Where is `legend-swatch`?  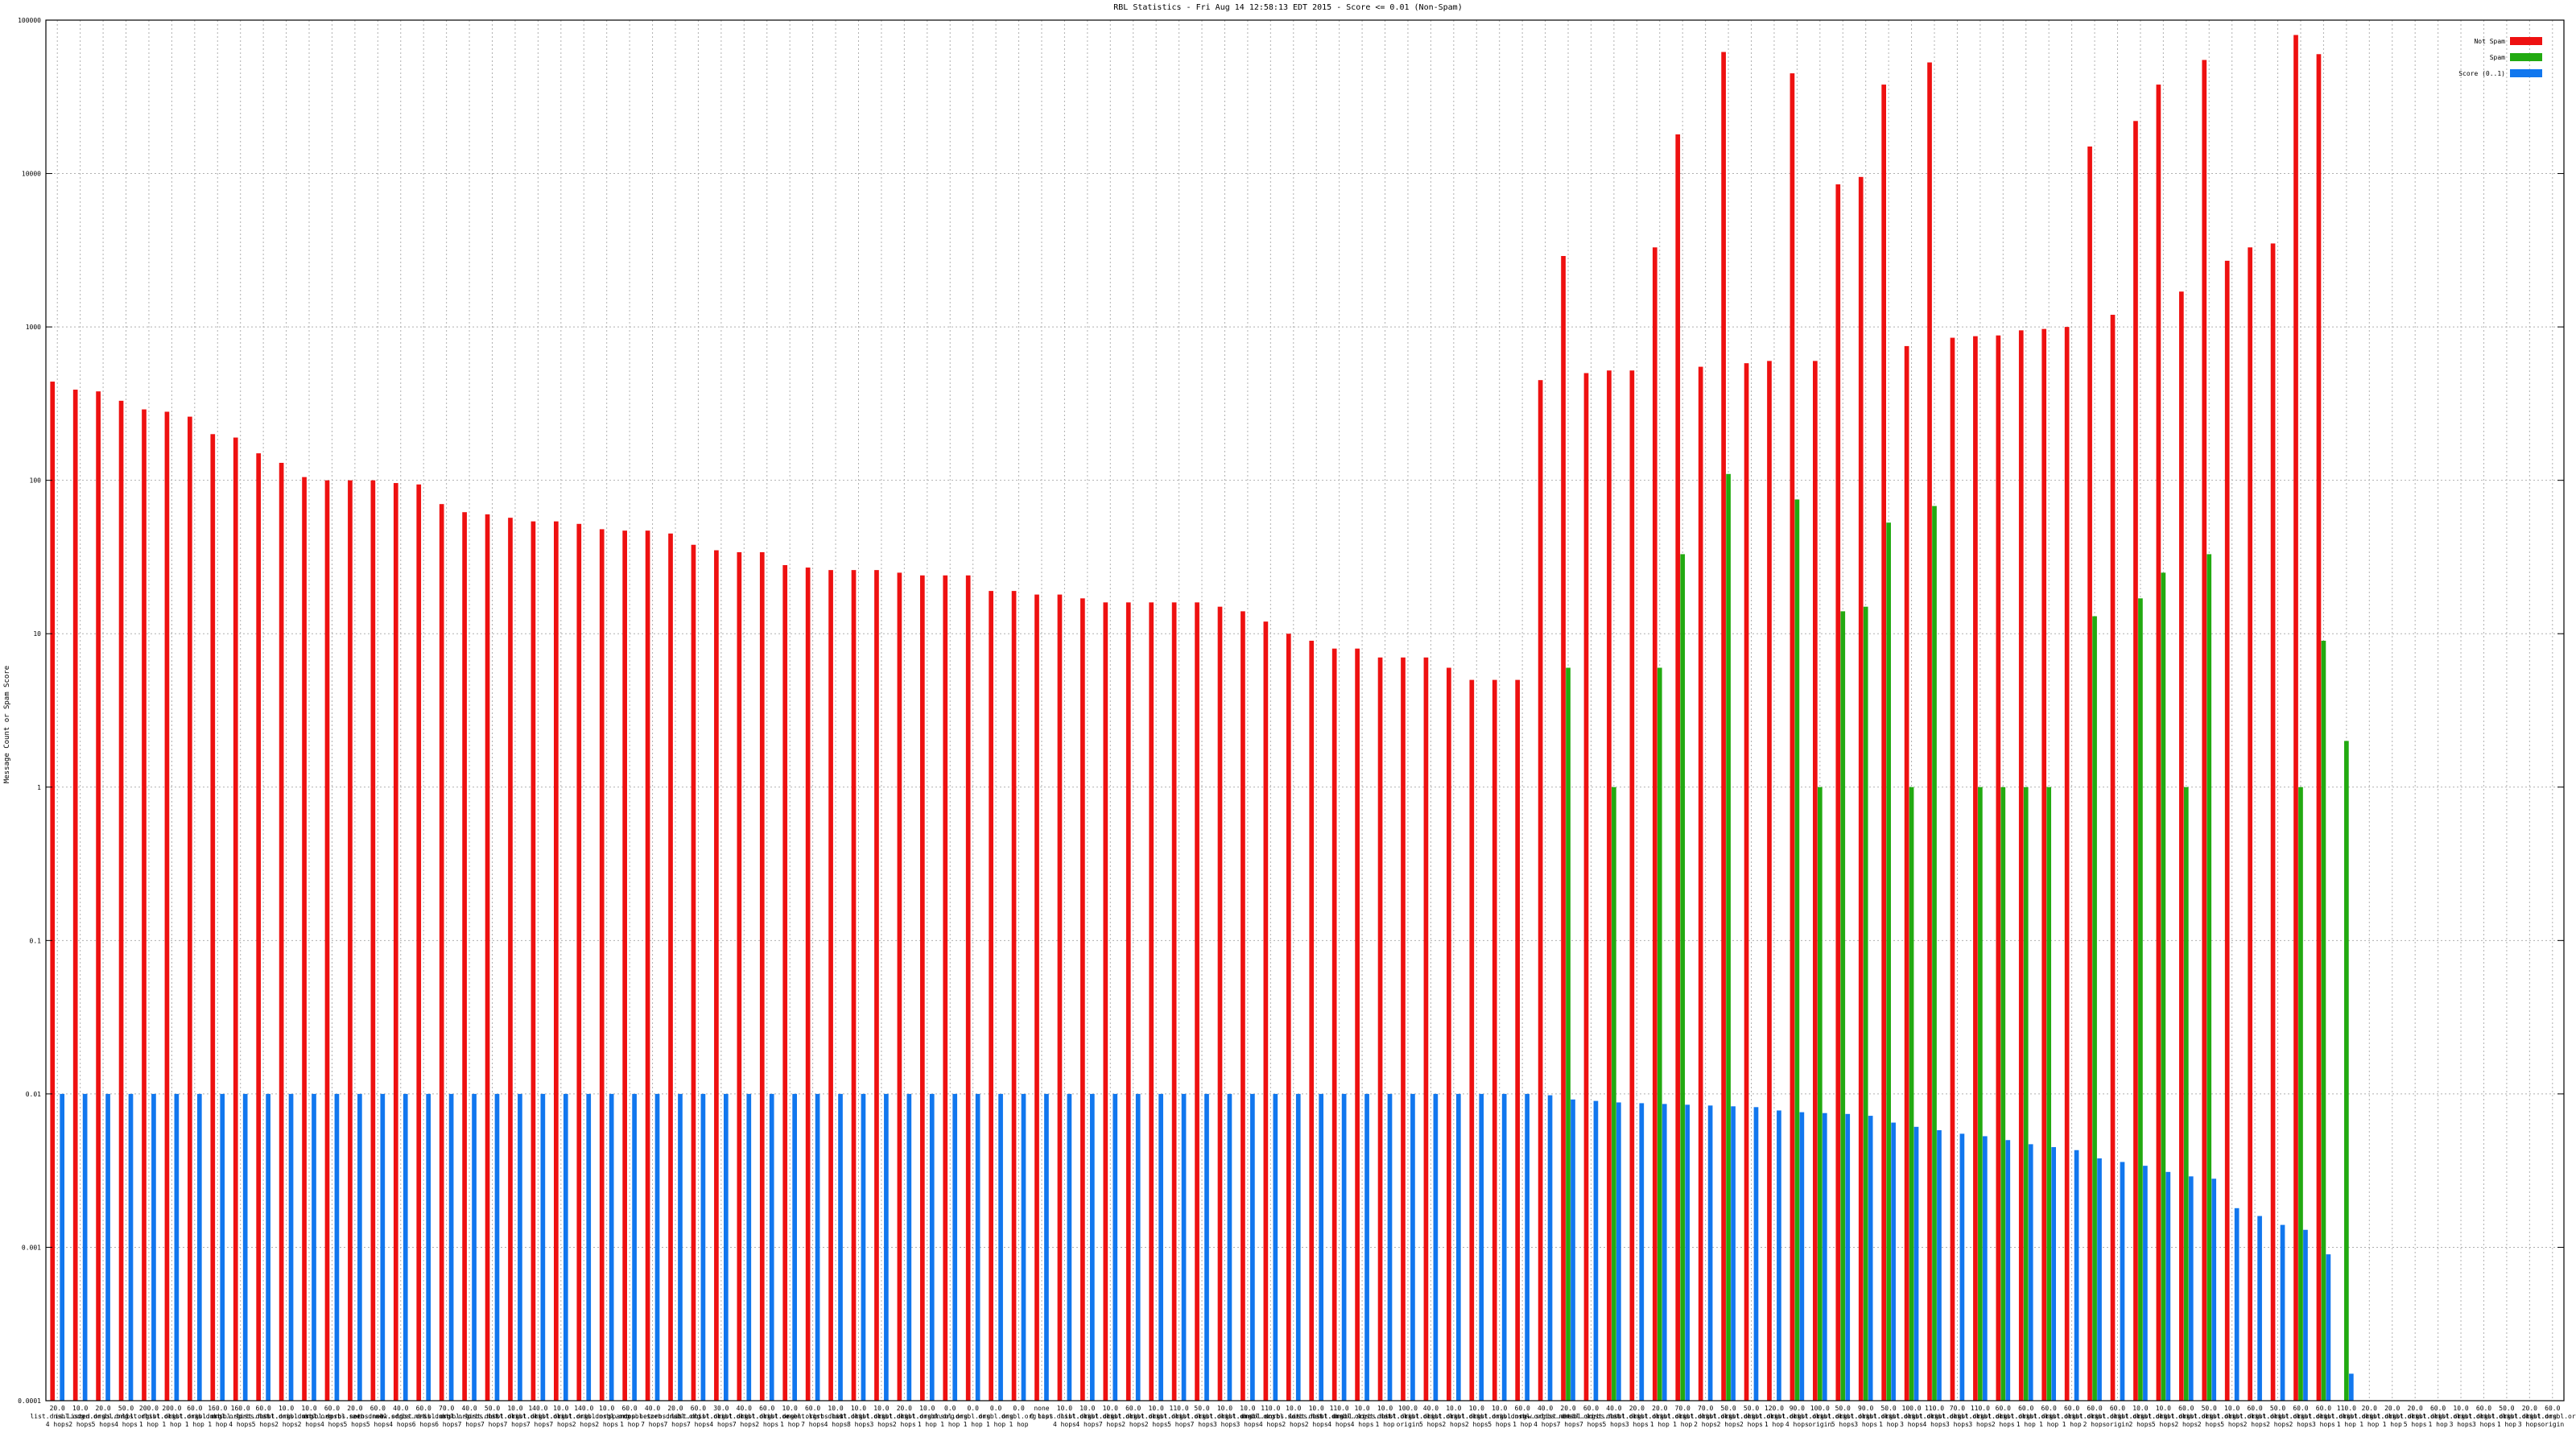 legend-swatch is located at coordinates (2526, 73).